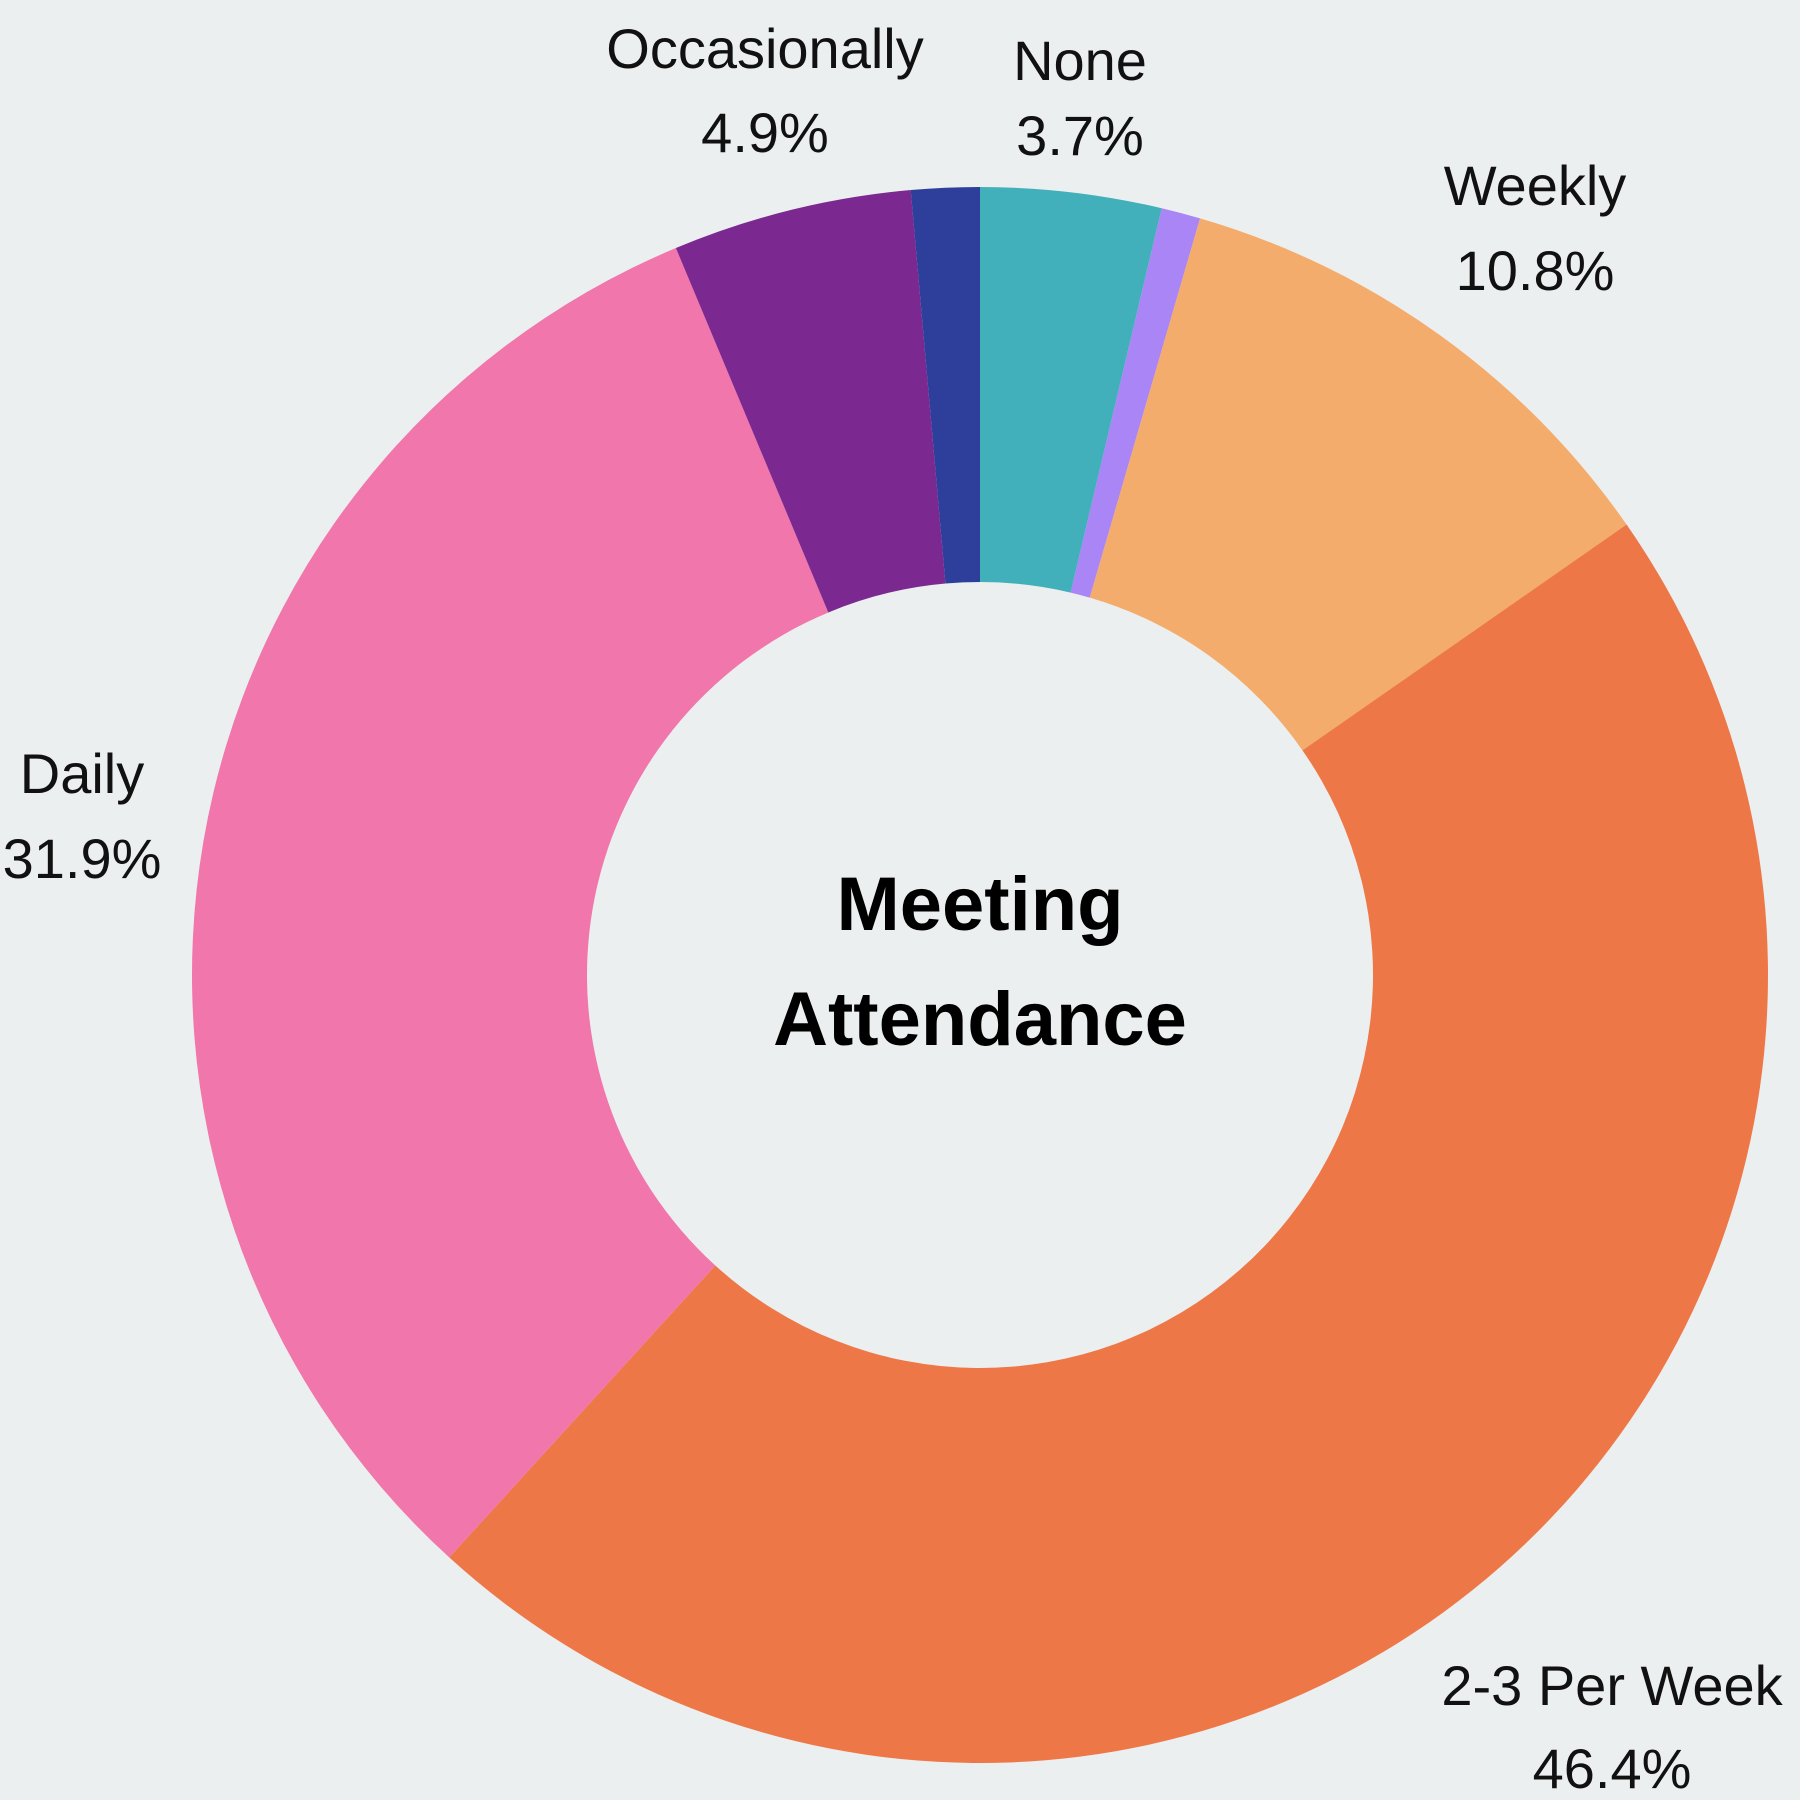 The width and height of the screenshot is (1800, 1800). I want to click on slice-percent-occasionally: 4.9%, so click(765, 132).